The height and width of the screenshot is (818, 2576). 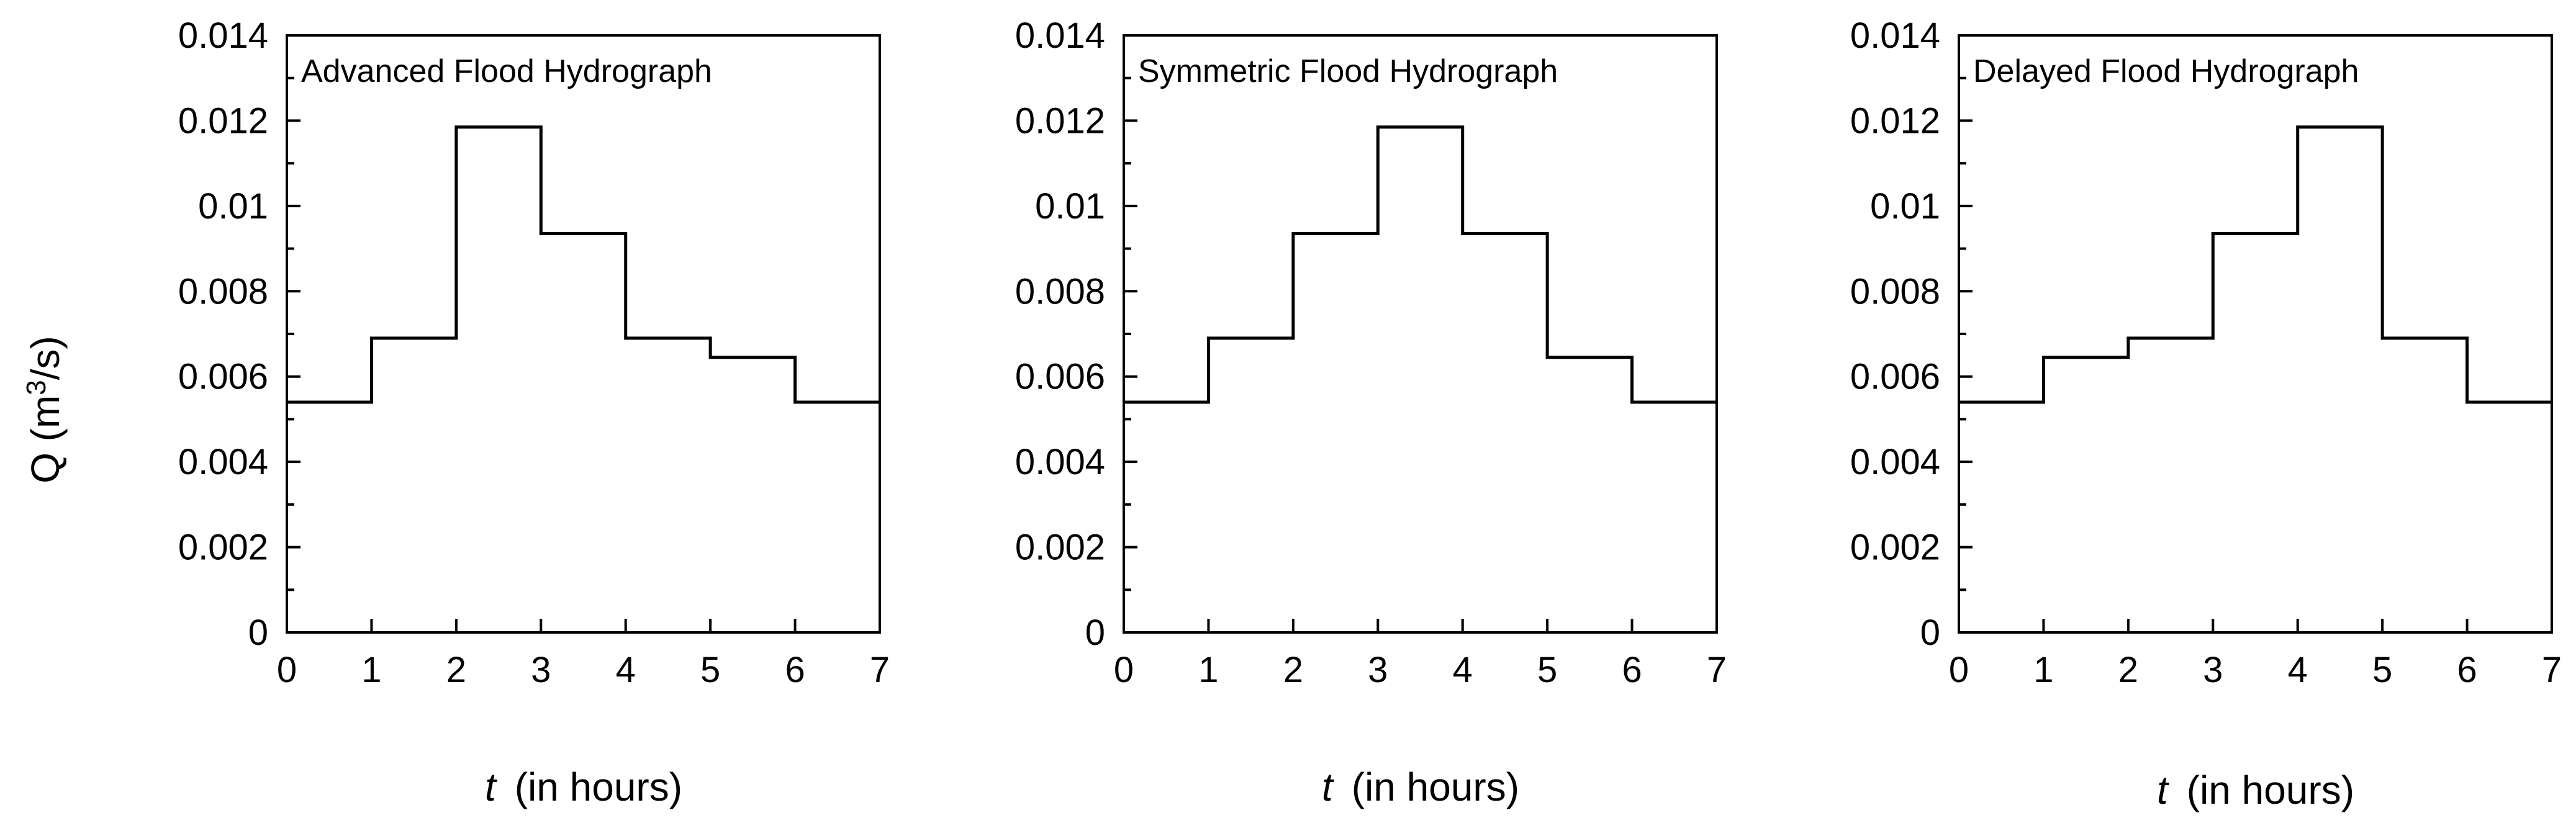 What do you see at coordinates (1420, 264) in the screenshot?
I see `series-line-symmetric` at bounding box center [1420, 264].